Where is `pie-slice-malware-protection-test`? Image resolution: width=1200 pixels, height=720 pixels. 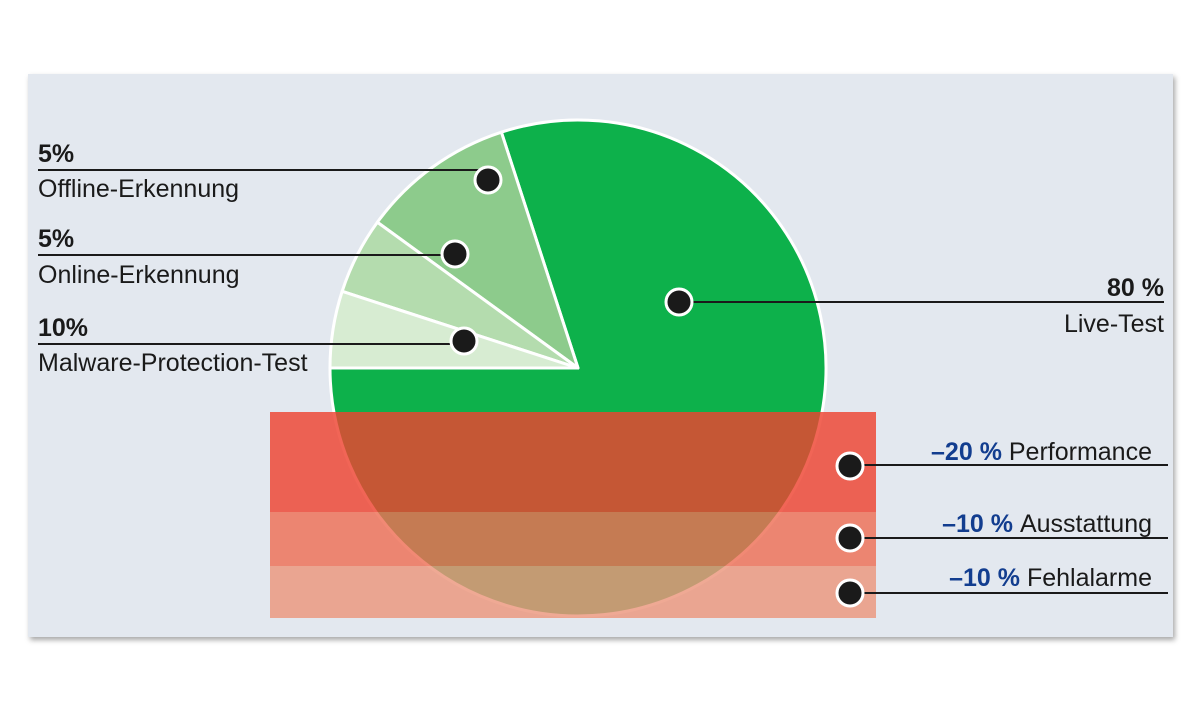
pie-slice-malware-protection-test is located at coordinates (477, 250).